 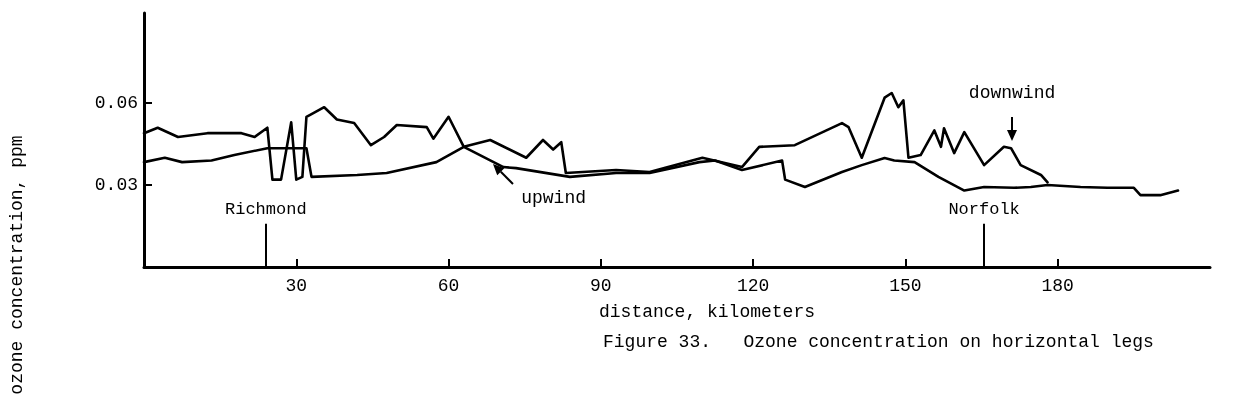 I want to click on y-tick-label: 0.06, so click(x=116, y=103).